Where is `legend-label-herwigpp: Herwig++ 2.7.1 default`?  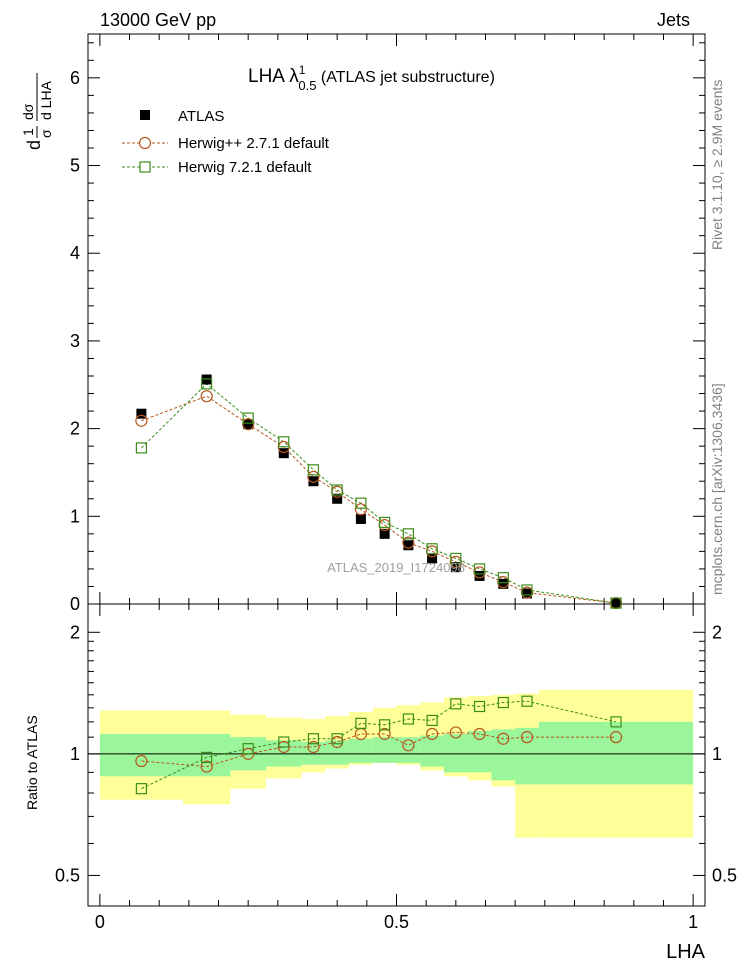 legend-label-herwigpp: Herwig++ 2.7.1 default is located at coordinates (254, 143).